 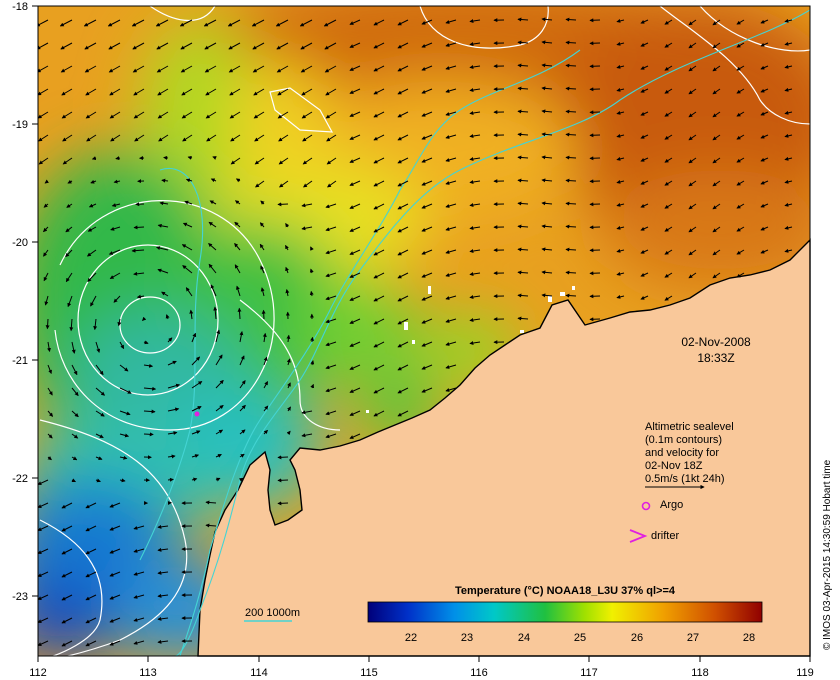 What do you see at coordinates (421, 667) in the screenshot?
I see `lon-axis: 112 113 114 115 116 117 118 119` at bounding box center [421, 667].